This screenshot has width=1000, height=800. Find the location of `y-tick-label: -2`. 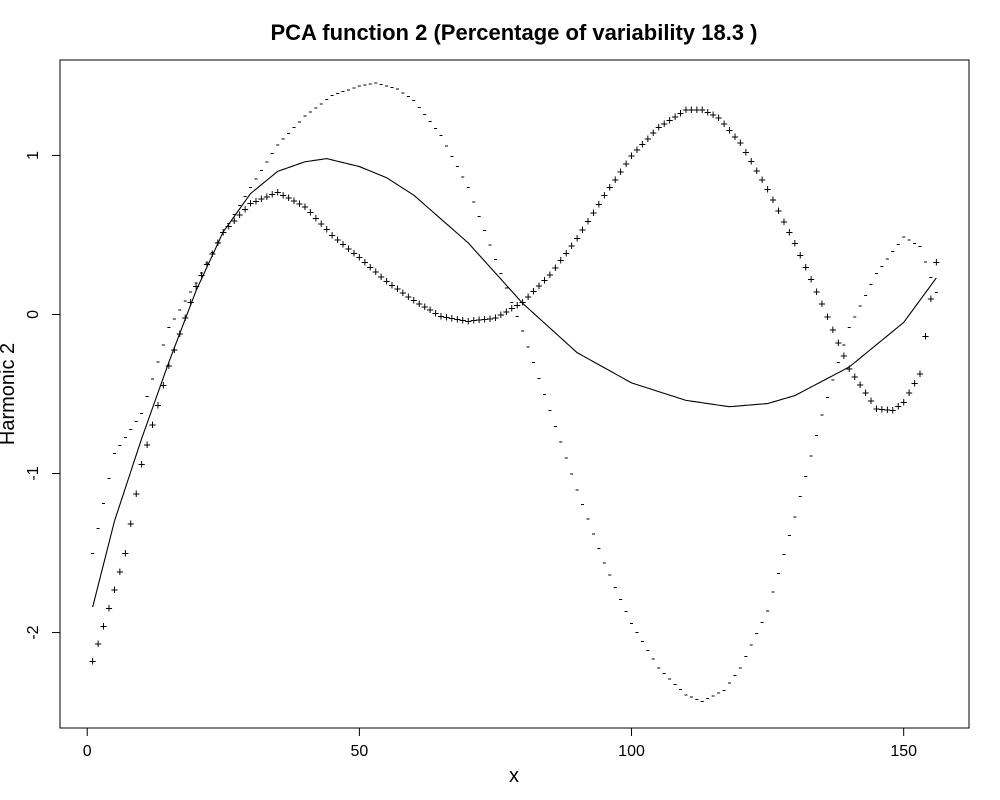

y-tick-label: -2 is located at coordinates (33, 632).